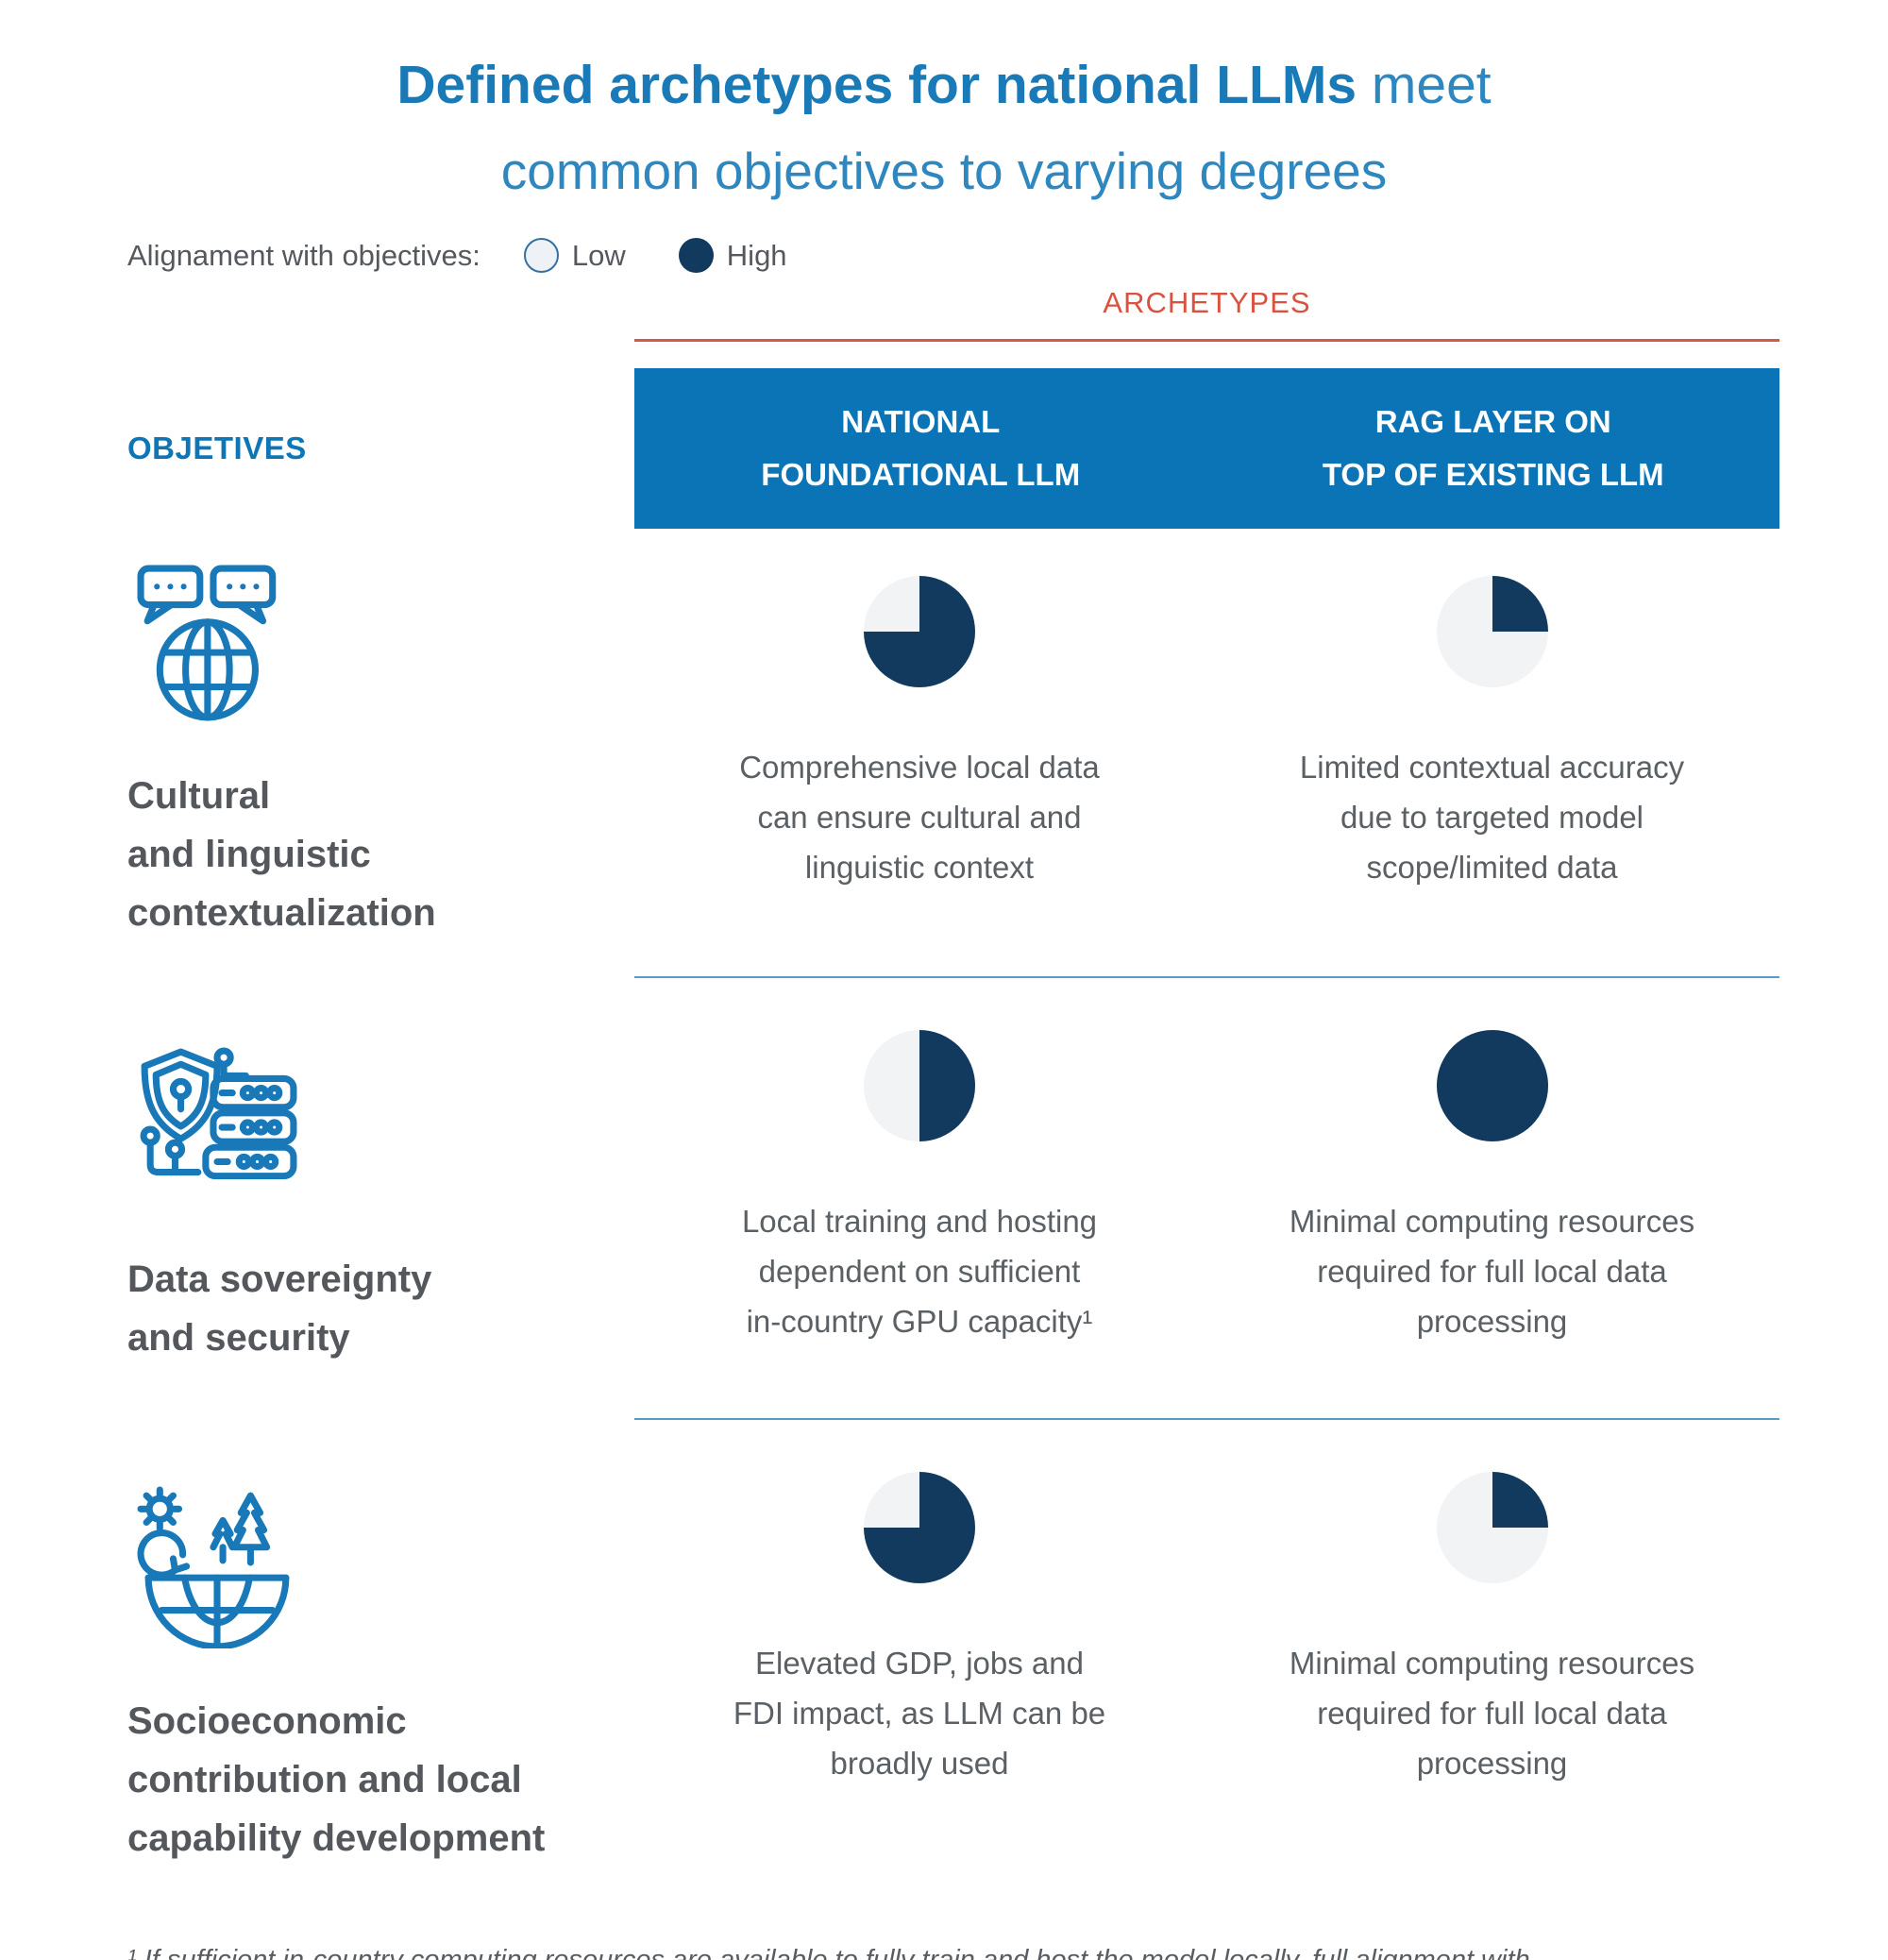  Describe the element at coordinates (876, 85) in the screenshot. I see `title-bold-text: Defined archetypes for national LLMs` at that location.